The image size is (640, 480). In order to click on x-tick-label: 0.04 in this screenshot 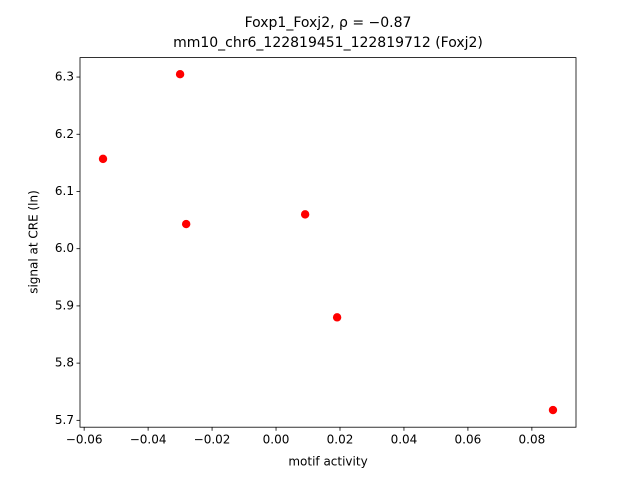, I will do `click(404, 440)`.